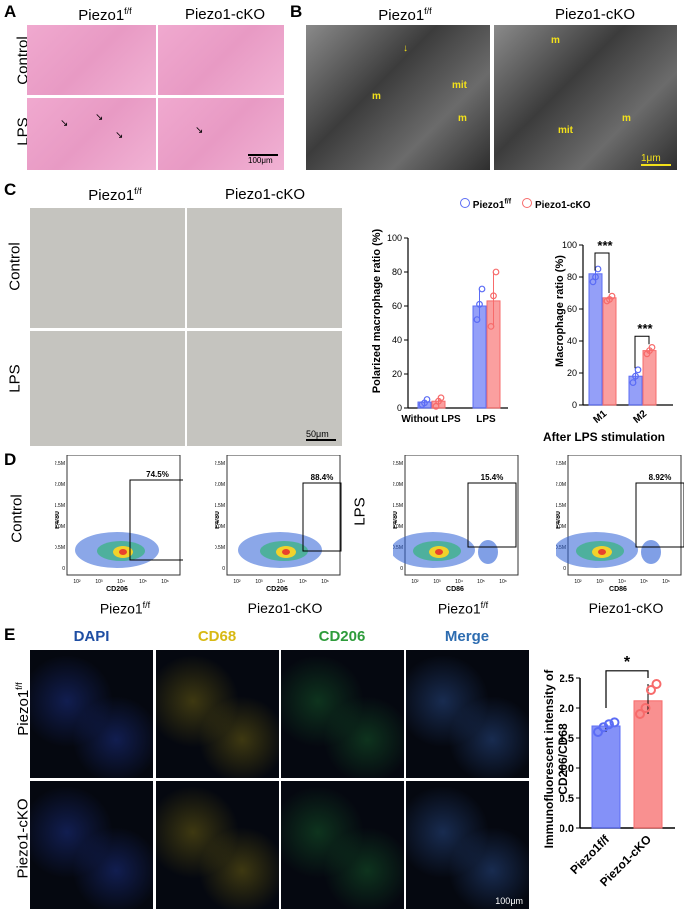  What do you see at coordinates (397, 306) in the screenshot?
I see `y-tick-label: 60` at bounding box center [397, 306].